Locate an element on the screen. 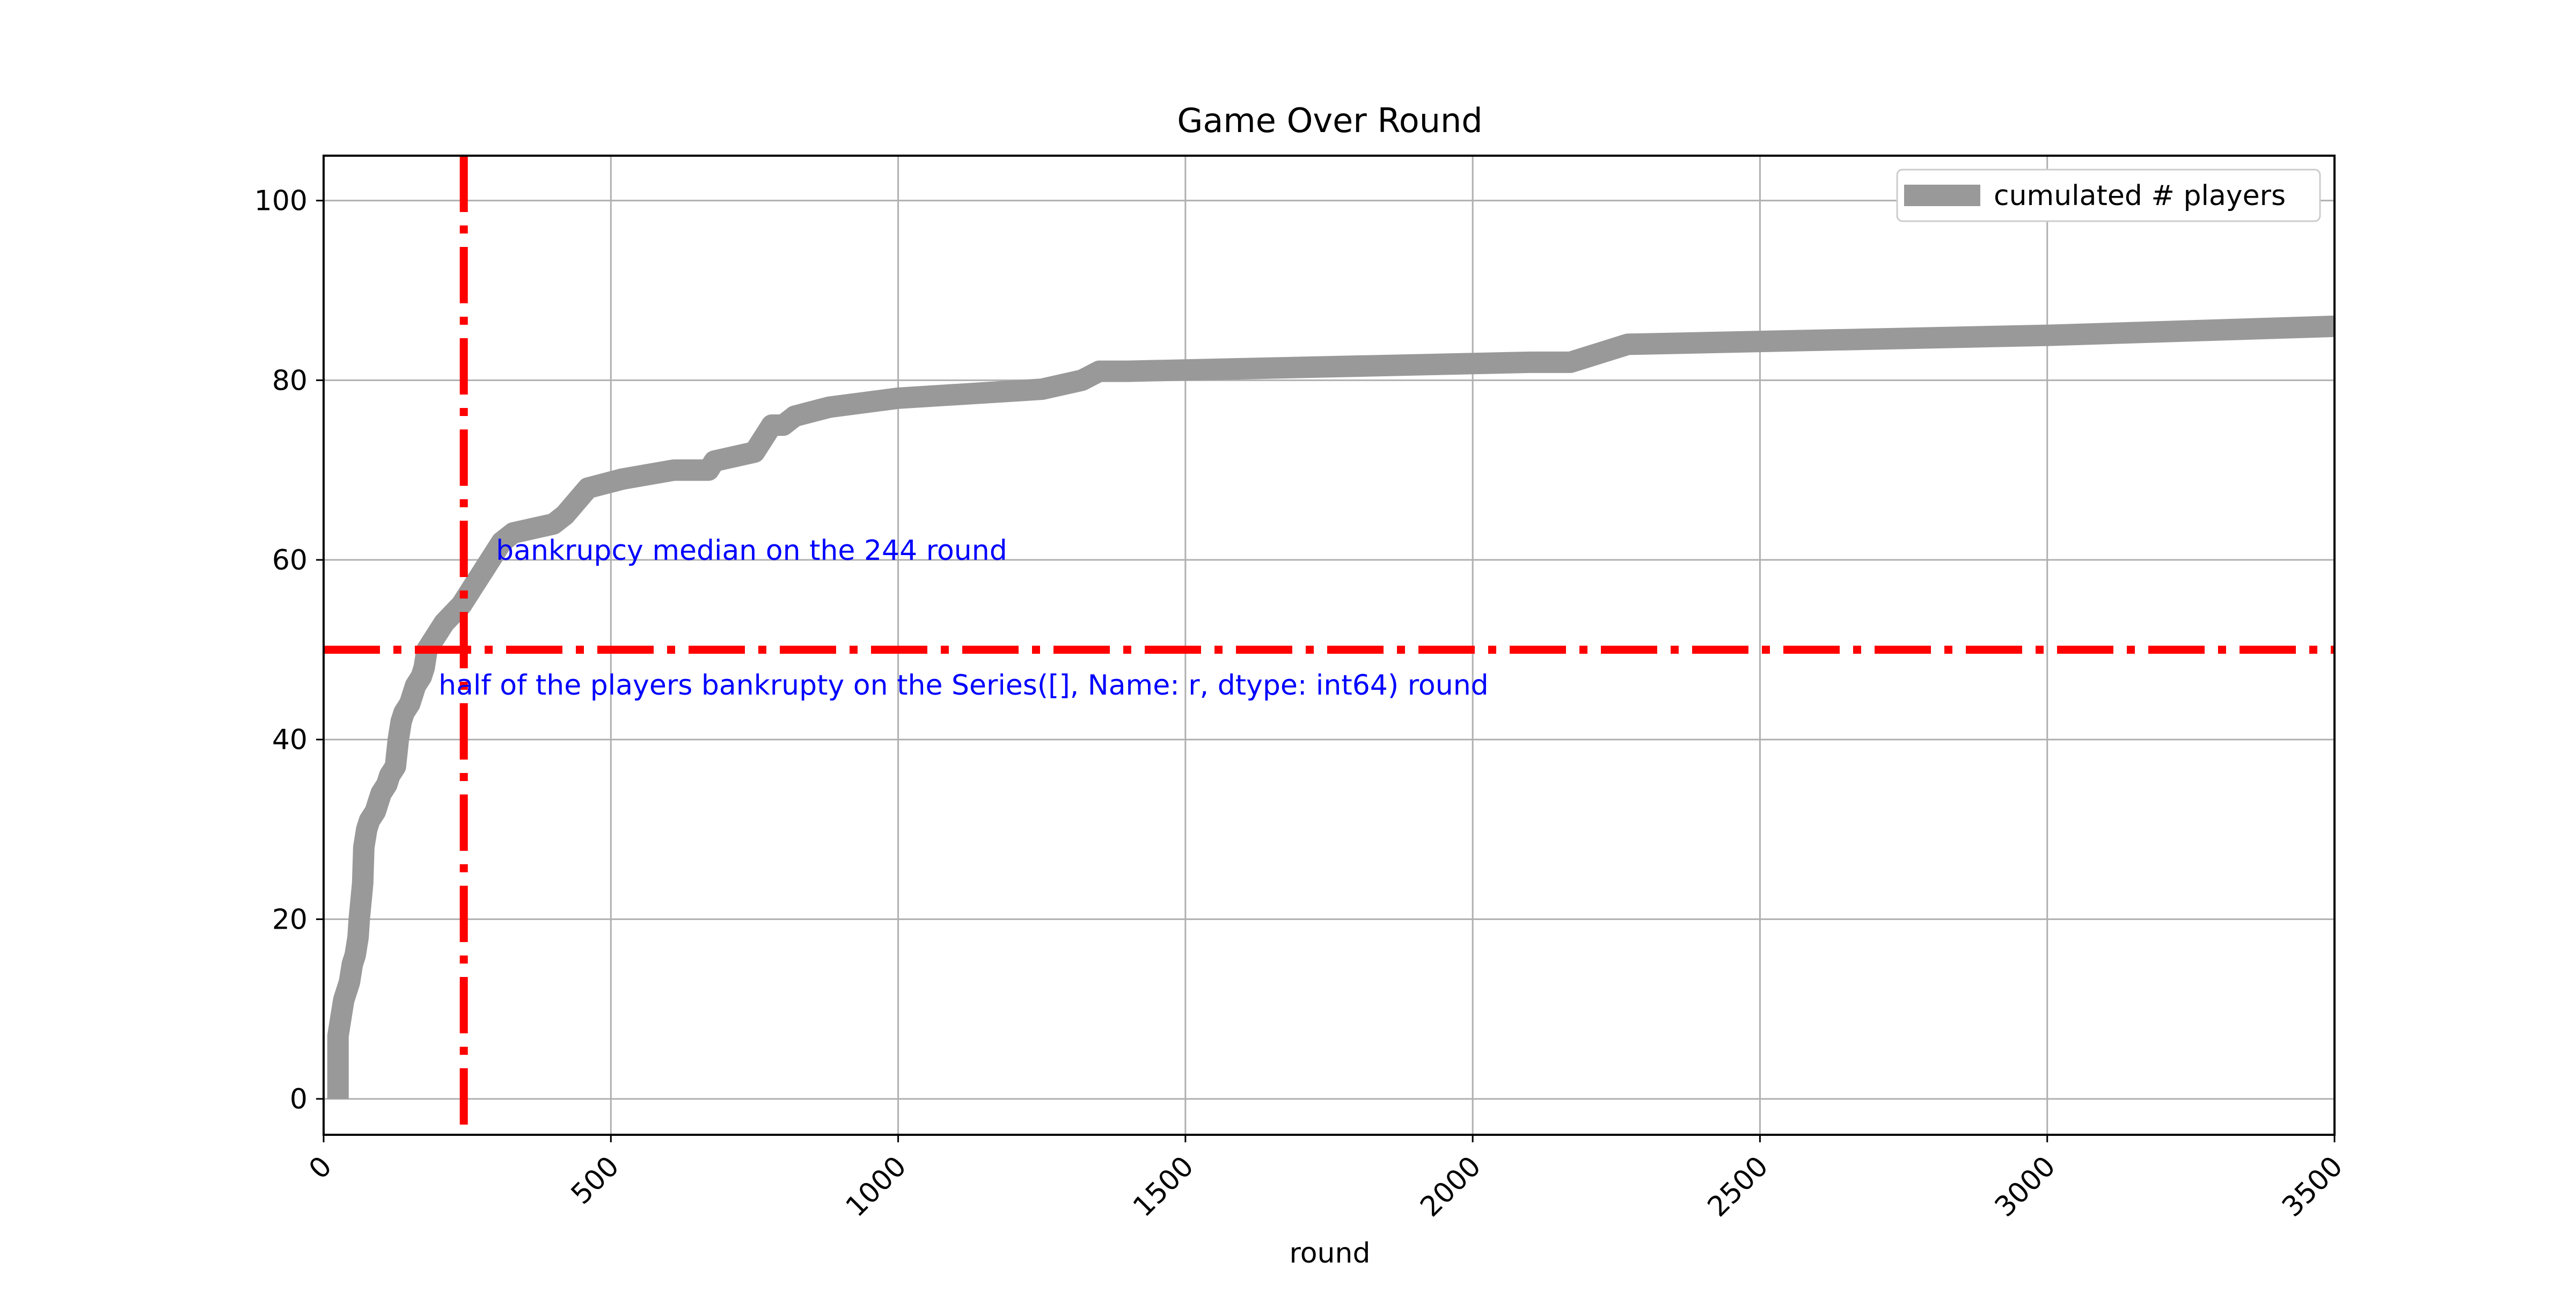 This screenshot has width=2576, height=1291. y-tick-label: 100 is located at coordinates (281, 201).